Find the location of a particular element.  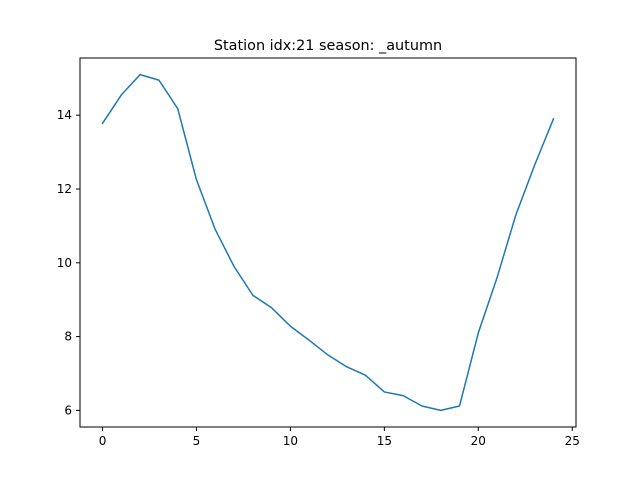

y-tick-label: 8 is located at coordinates (68, 337).